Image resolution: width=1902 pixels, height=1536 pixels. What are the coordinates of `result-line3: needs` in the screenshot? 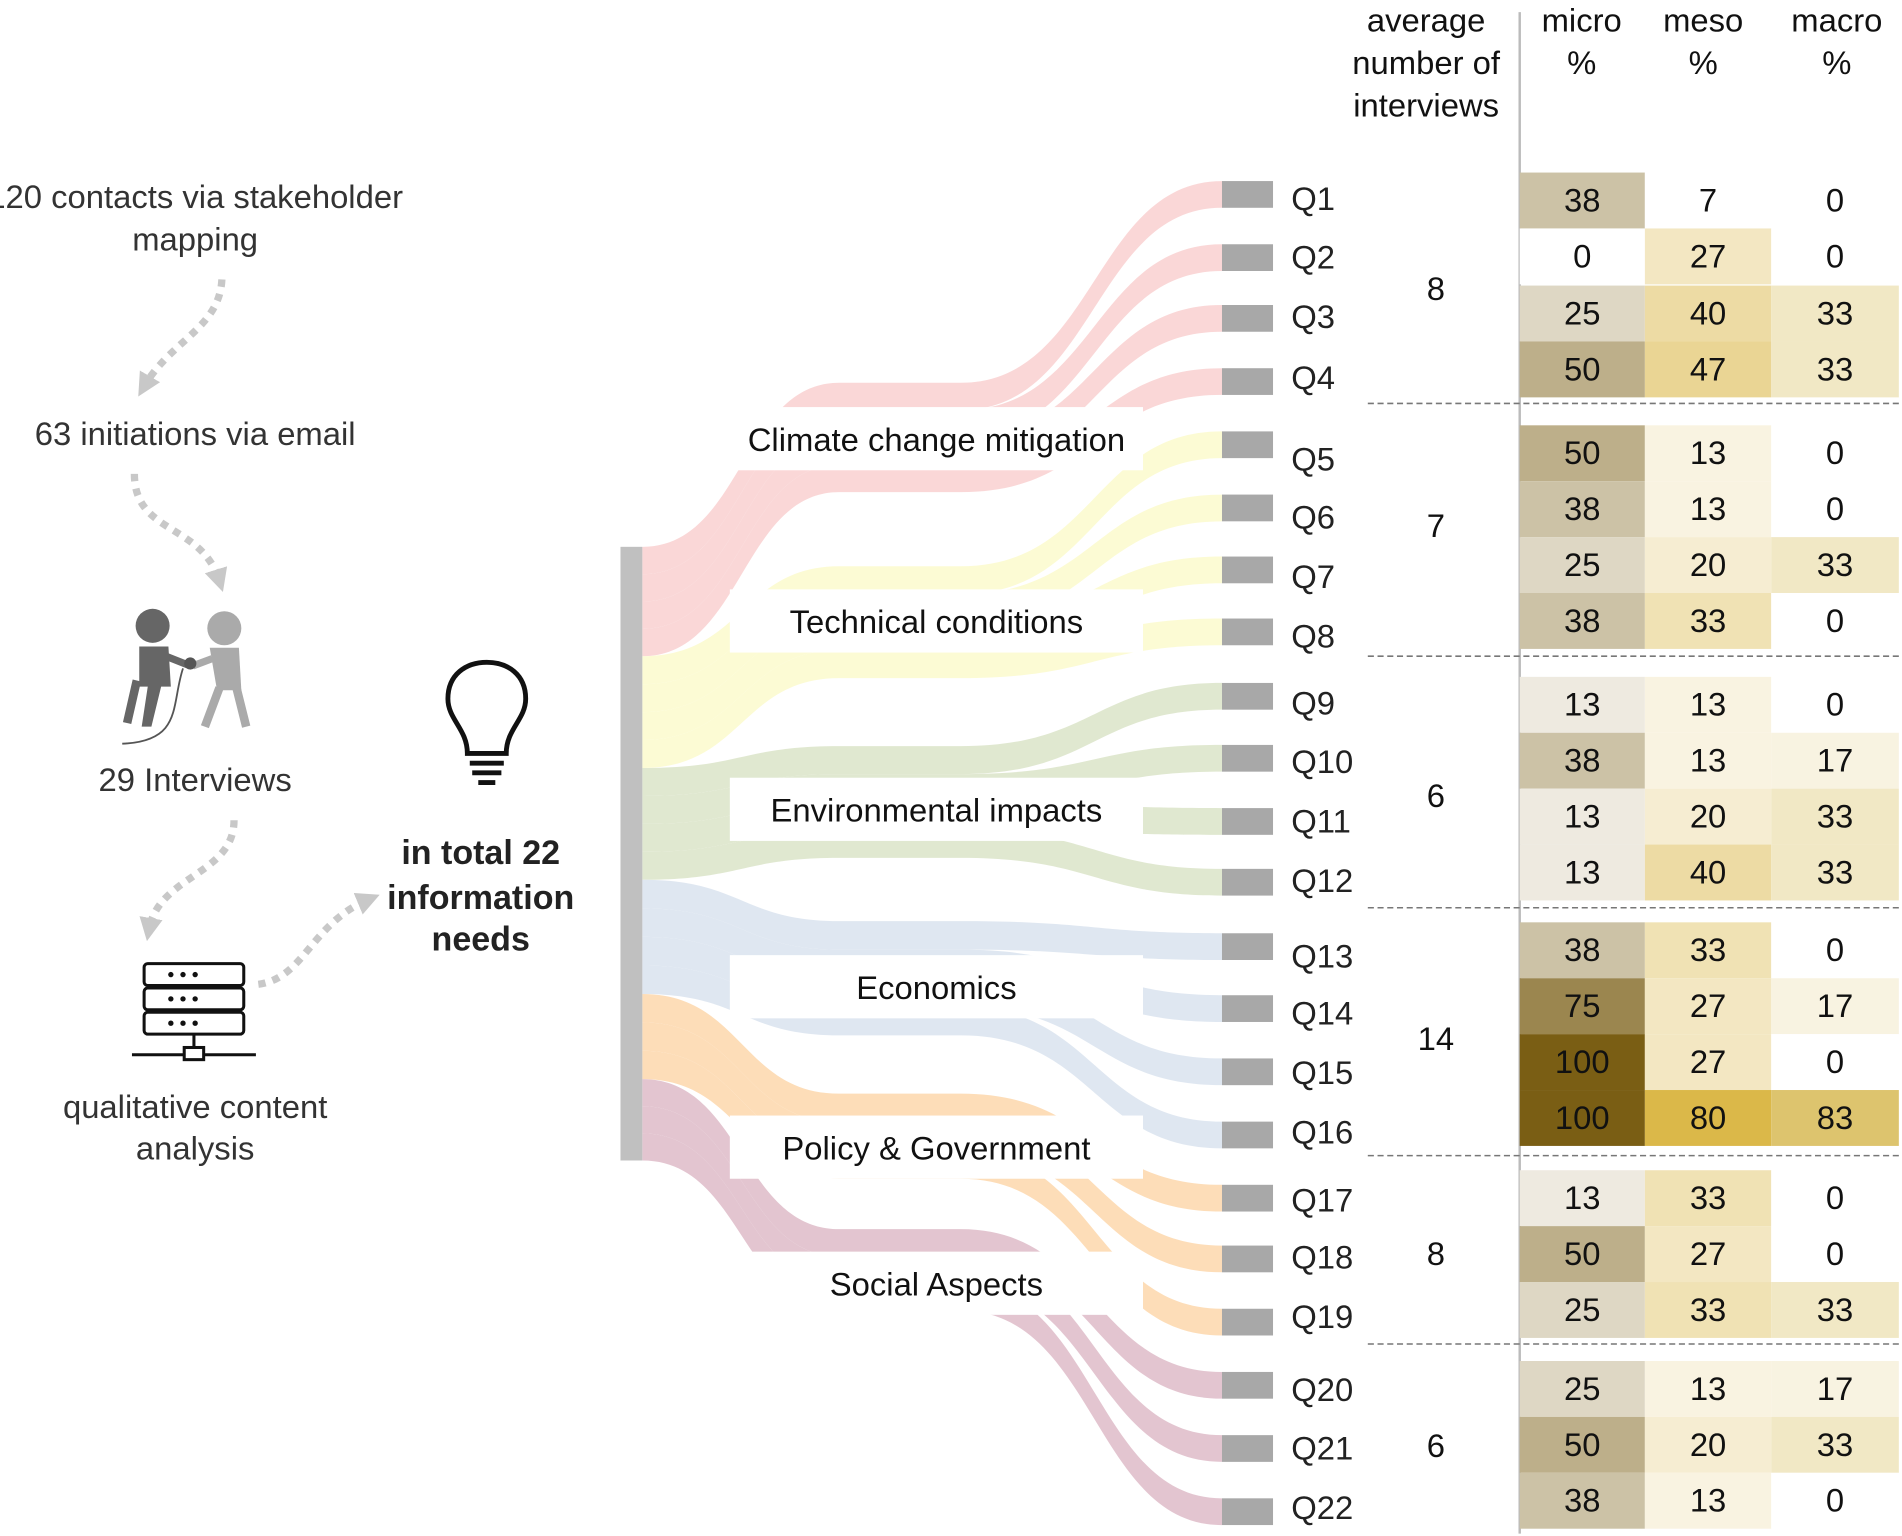 It's located at (481, 939).